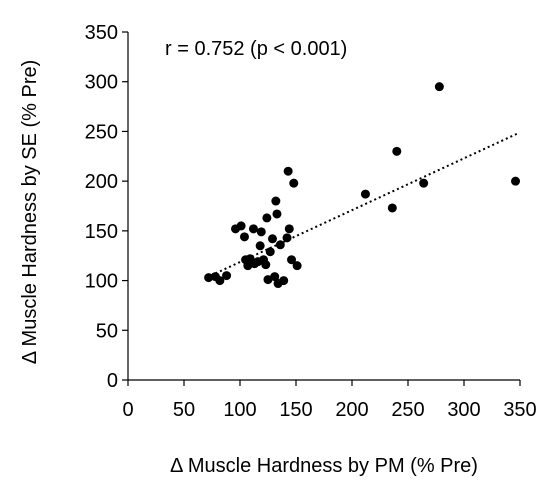 Image resolution: width=545 pixels, height=485 pixels. What do you see at coordinates (351, 410) in the screenshot?
I see `x-tick-label: 200` at bounding box center [351, 410].